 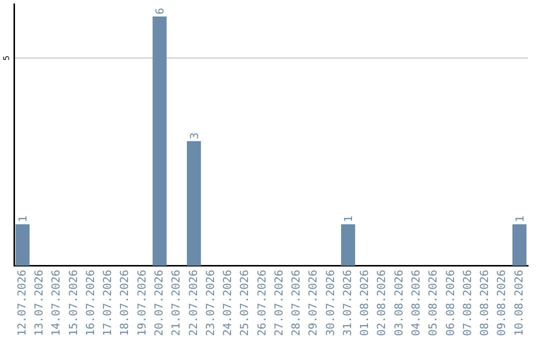 What do you see at coordinates (125, 303) in the screenshot?
I see `x-tick-label: 18.07.2026` at bounding box center [125, 303].